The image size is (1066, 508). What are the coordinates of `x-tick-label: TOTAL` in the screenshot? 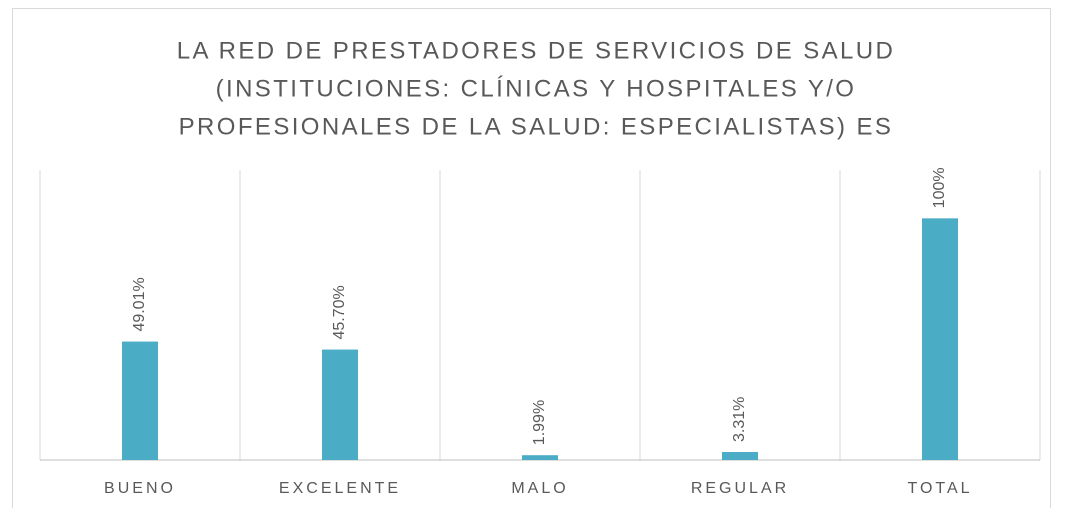 It's located at (939, 488).